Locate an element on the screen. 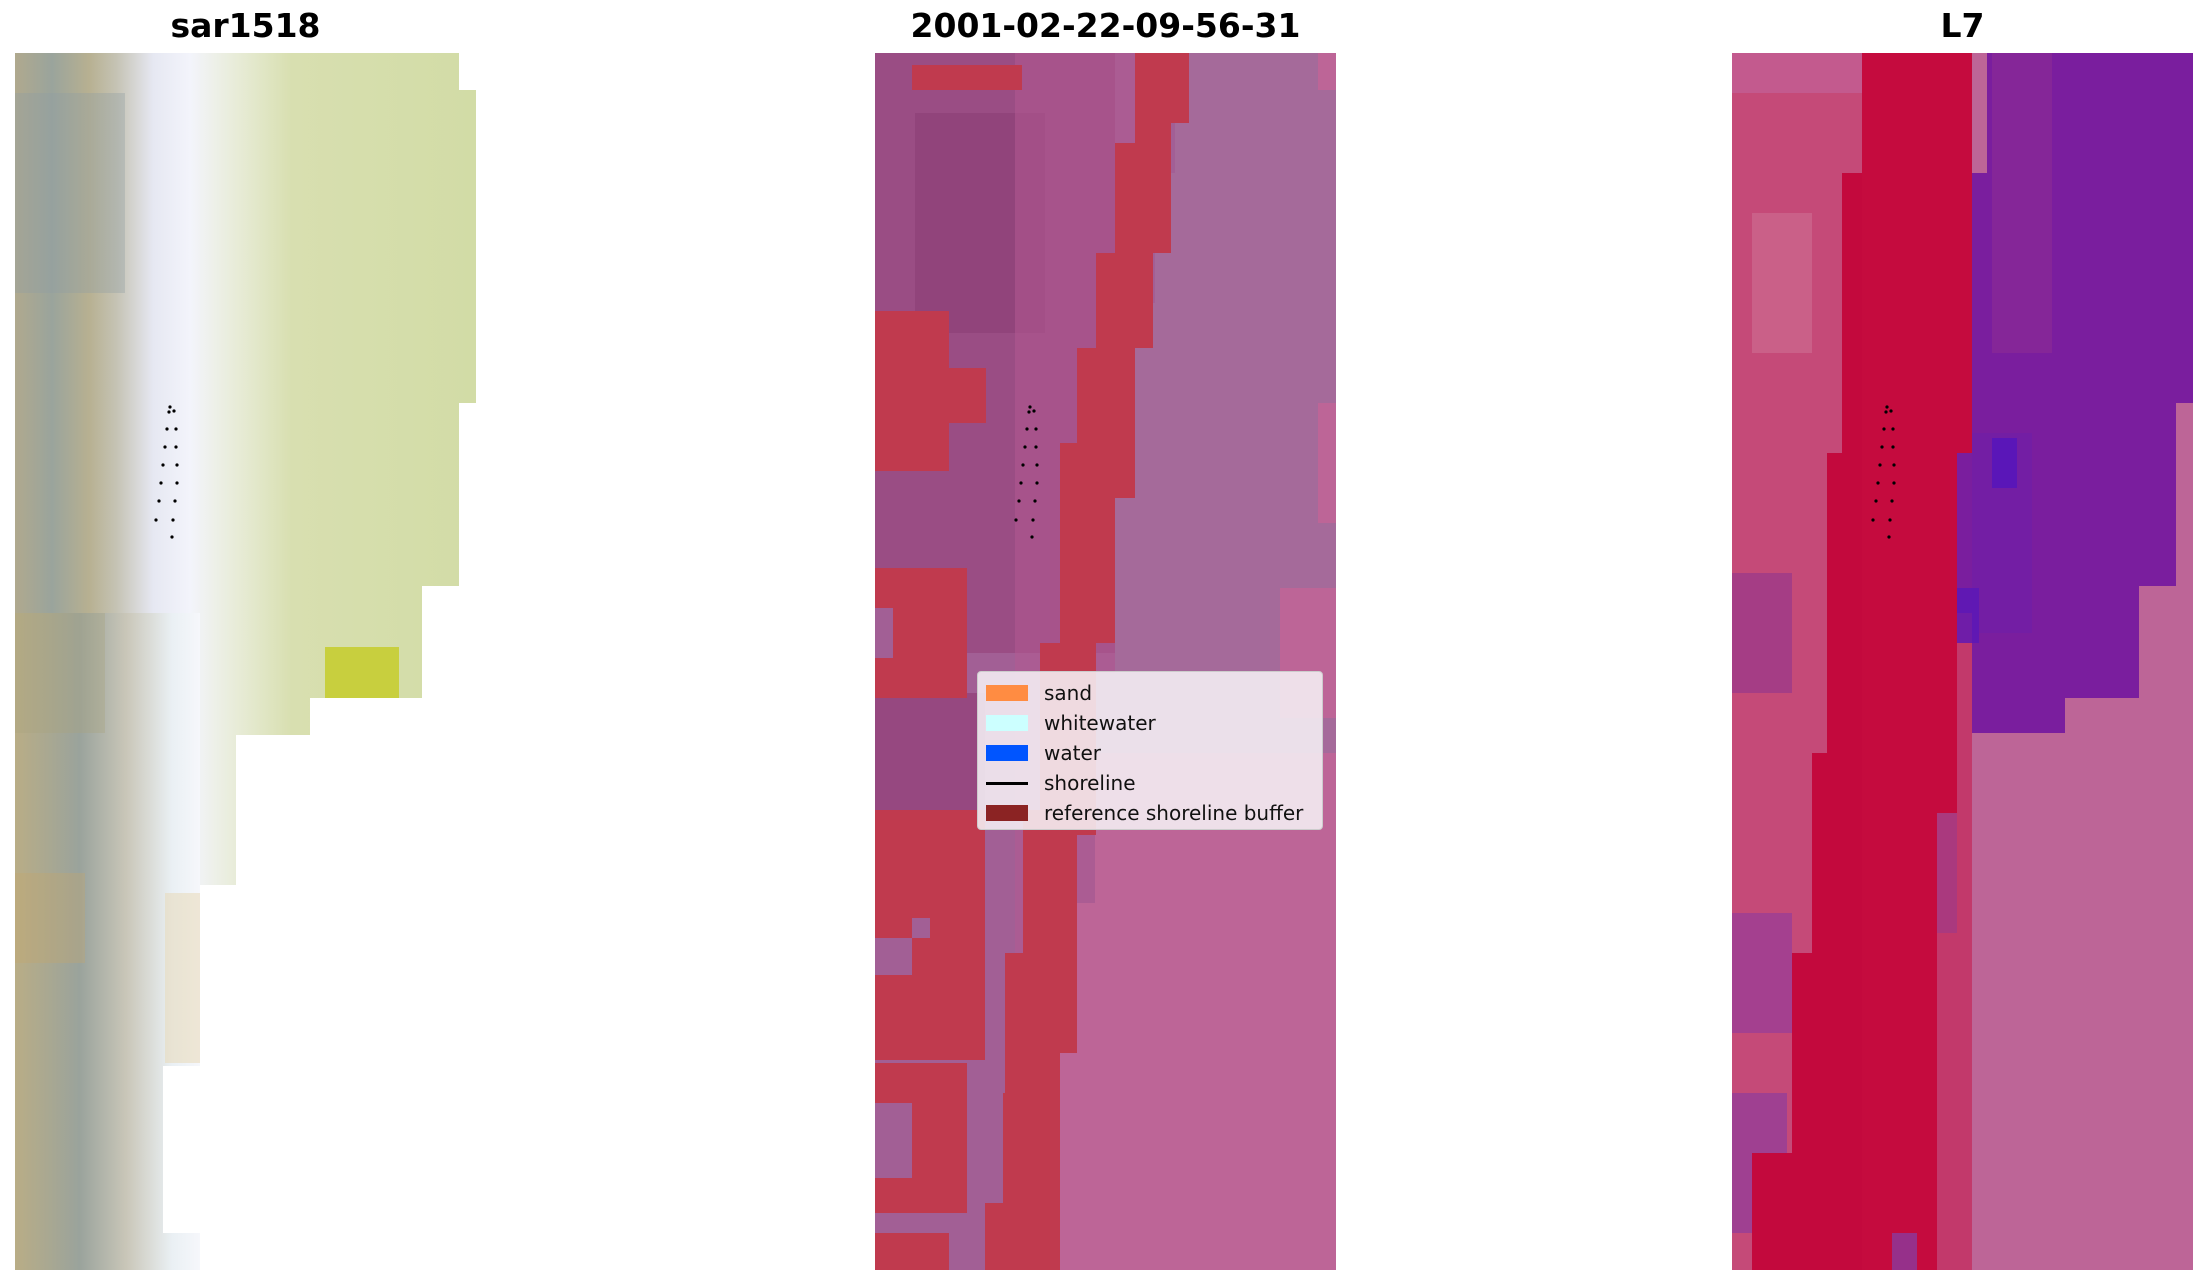 This screenshot has height=1283, width=2205. legend-item-reference-buffer: reference shoreline buffer is located at coordinates (1150, 813).